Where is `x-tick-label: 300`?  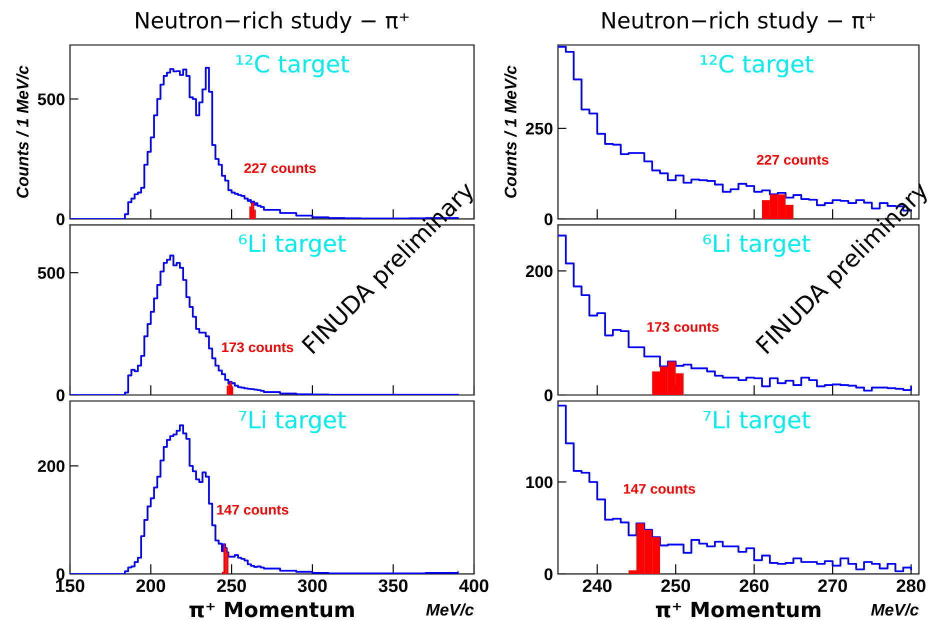 x-tick-label: 300 is located at coordinates (312, 585).